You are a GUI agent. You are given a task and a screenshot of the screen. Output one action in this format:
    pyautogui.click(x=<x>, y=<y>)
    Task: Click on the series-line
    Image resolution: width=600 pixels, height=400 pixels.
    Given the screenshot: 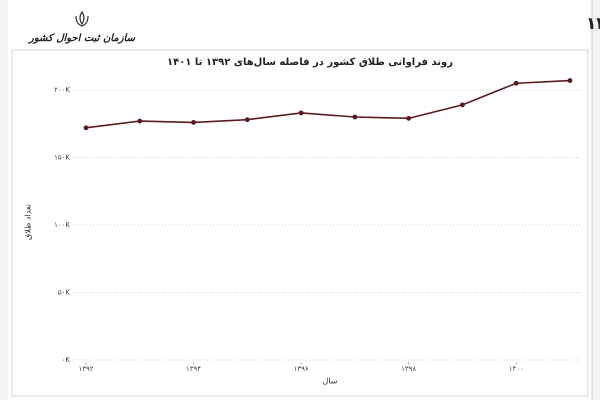 What is the action you would take?
    pyautogui.click(x=328, y=104)
    